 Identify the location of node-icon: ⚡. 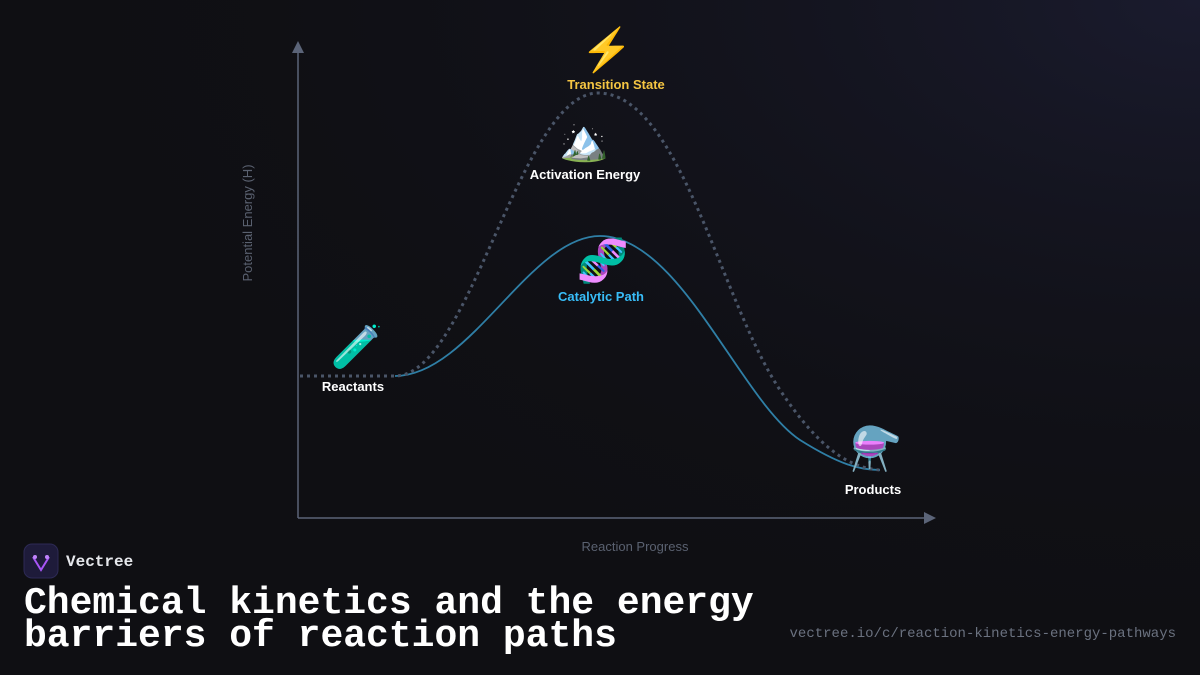
(607, 50).